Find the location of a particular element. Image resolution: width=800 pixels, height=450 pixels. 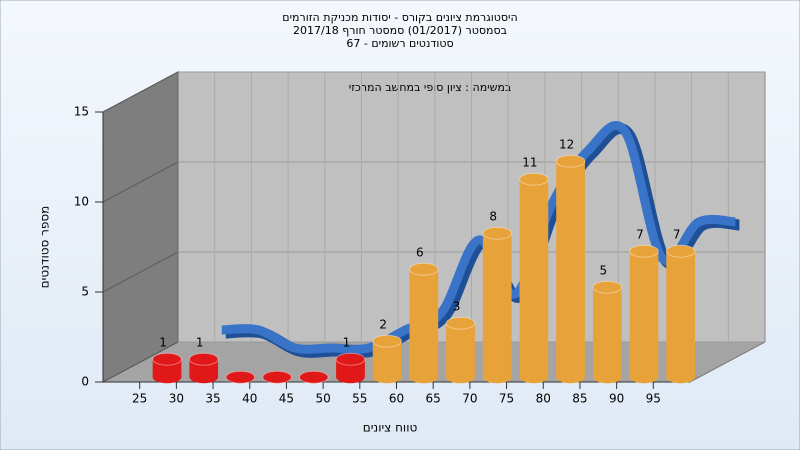

x-tick-label: 40 is located at coordinates (249, 399).